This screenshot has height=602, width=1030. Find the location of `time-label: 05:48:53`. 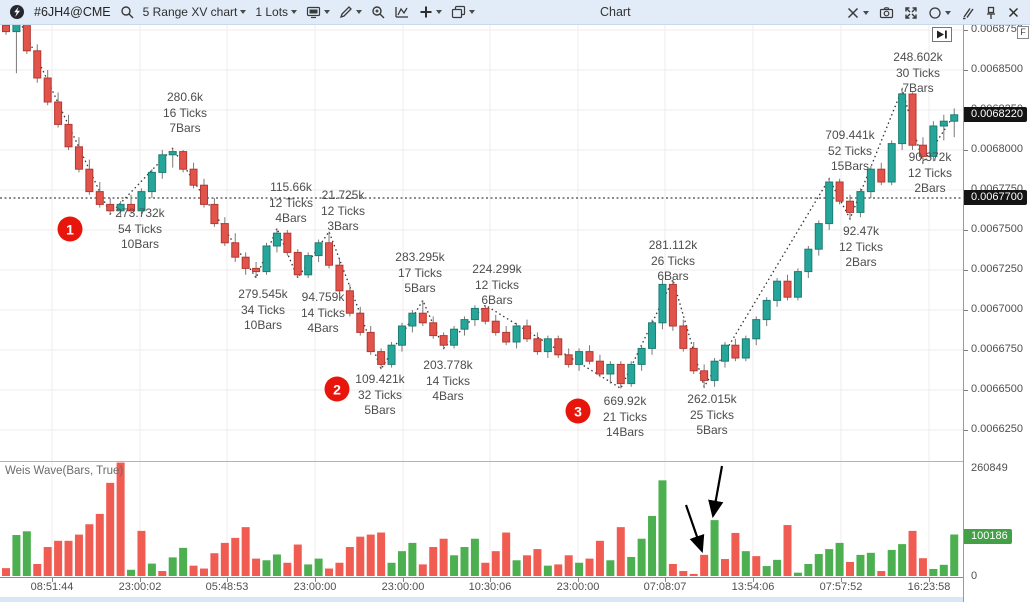

time-label: 05:48:53 is located at coordinates (227, 587).